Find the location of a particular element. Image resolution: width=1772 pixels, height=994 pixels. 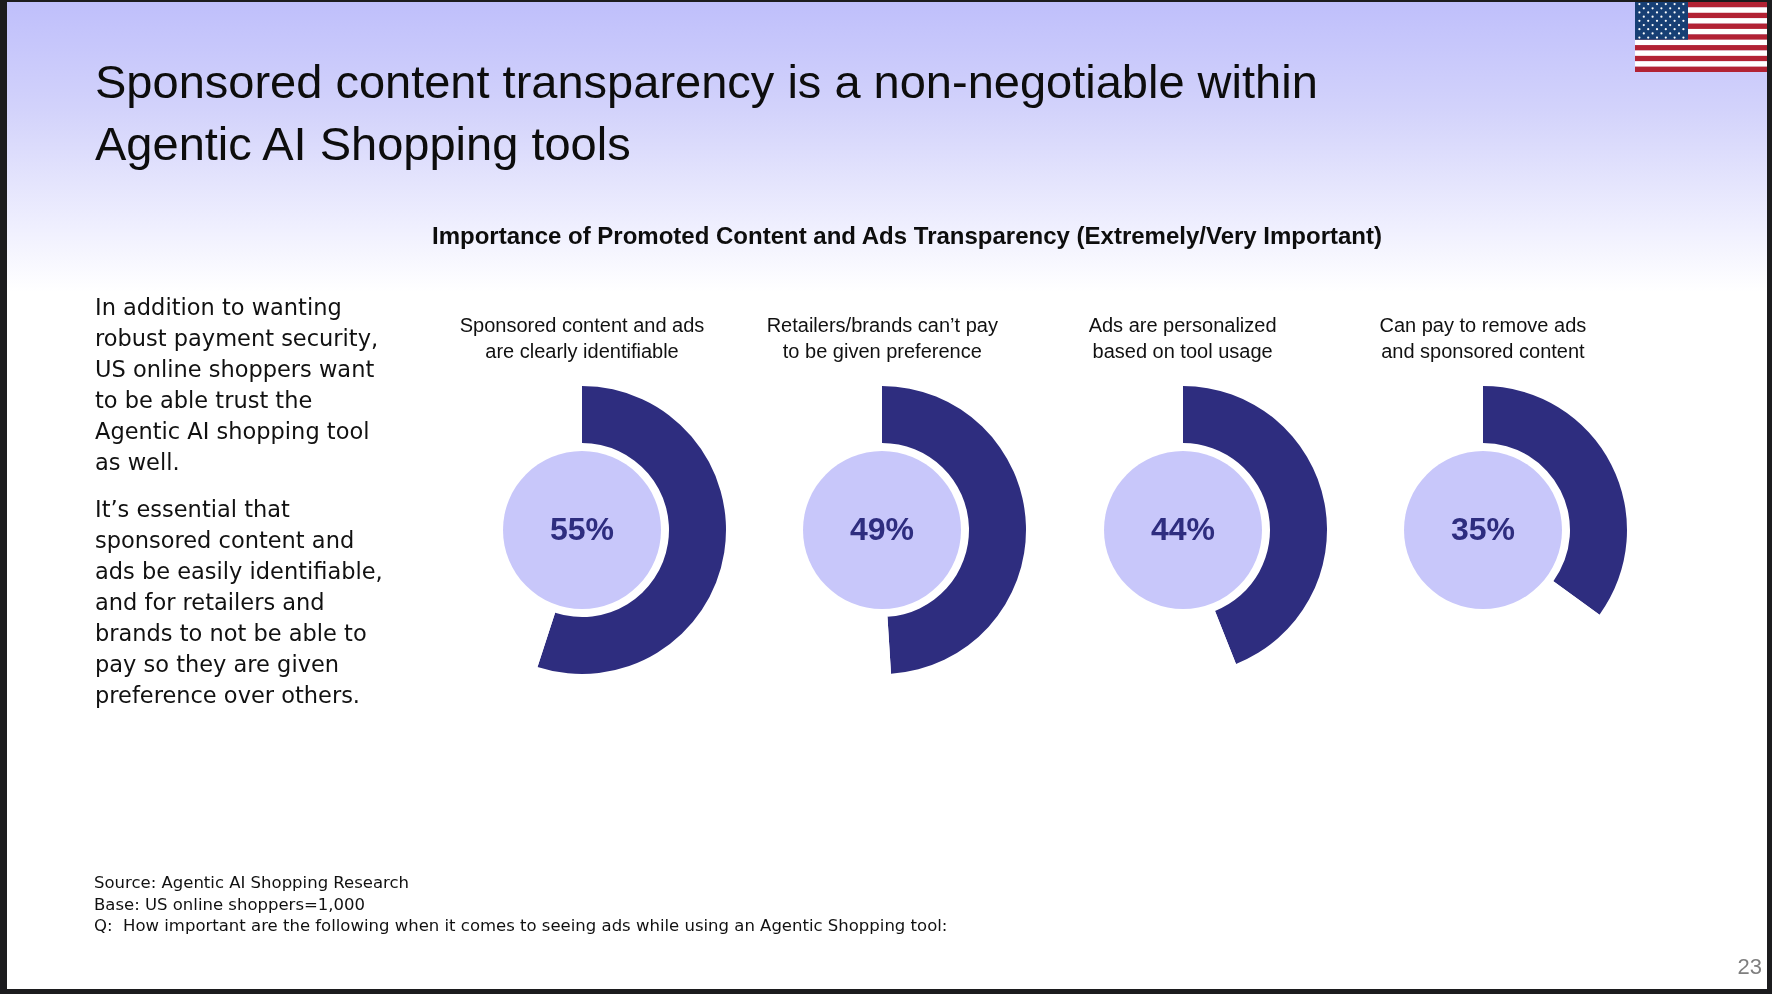

text: It’s essential that sponsored content and ads be easily identifiable, and for retailers and brands to not be able to pay so they are given preference over others. is located at coordinates (239, 602).